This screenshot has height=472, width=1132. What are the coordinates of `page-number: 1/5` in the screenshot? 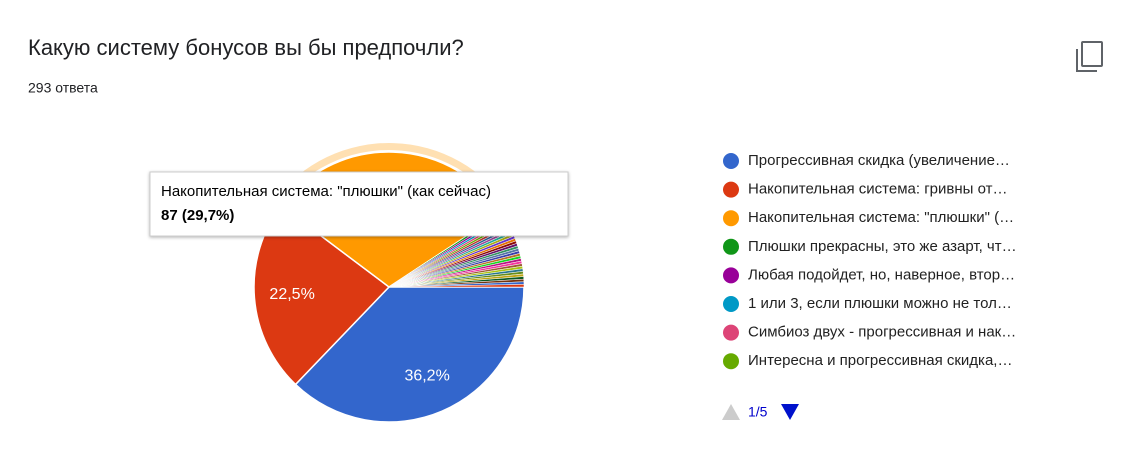 It's located at (758, 412).